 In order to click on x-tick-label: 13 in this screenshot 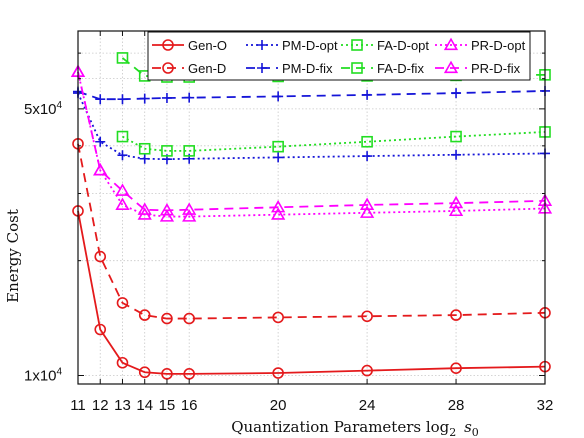, I will do `click(122, 405)`.